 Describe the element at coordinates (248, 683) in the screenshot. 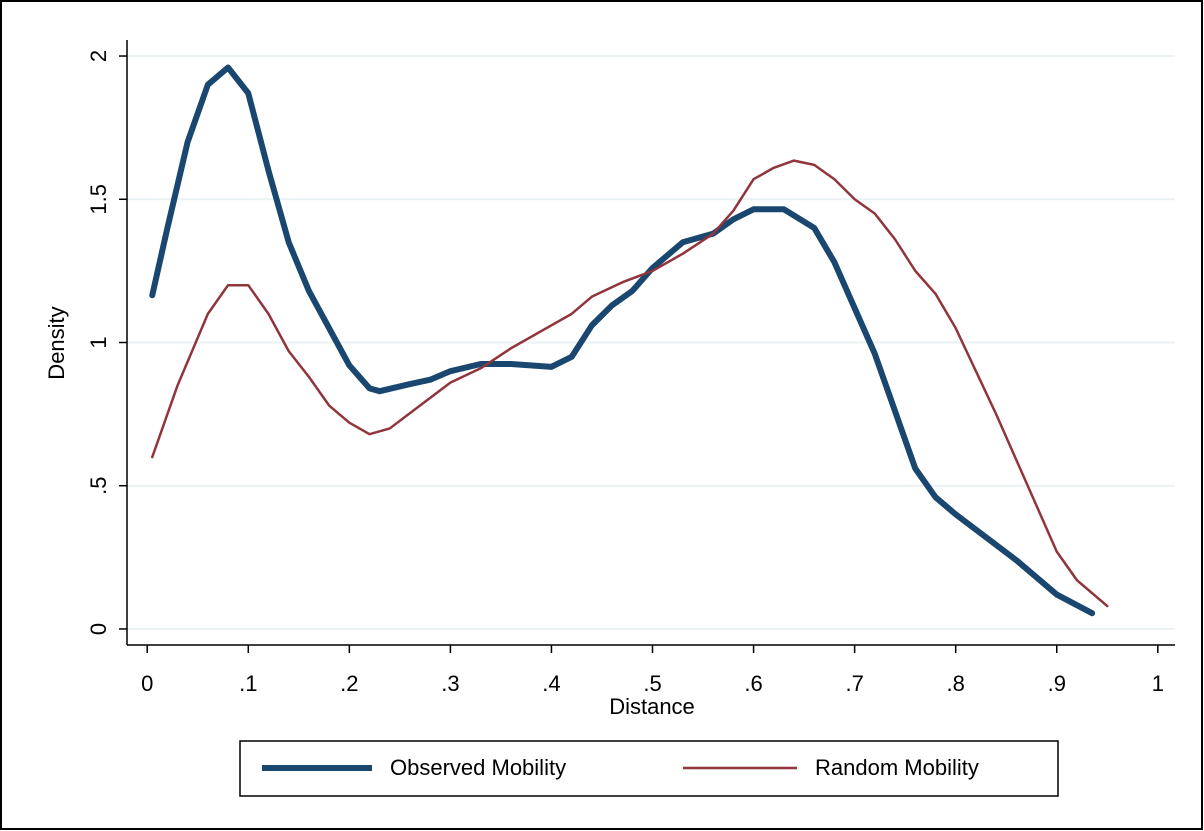

I see `x-tick-label: .1` at that location.